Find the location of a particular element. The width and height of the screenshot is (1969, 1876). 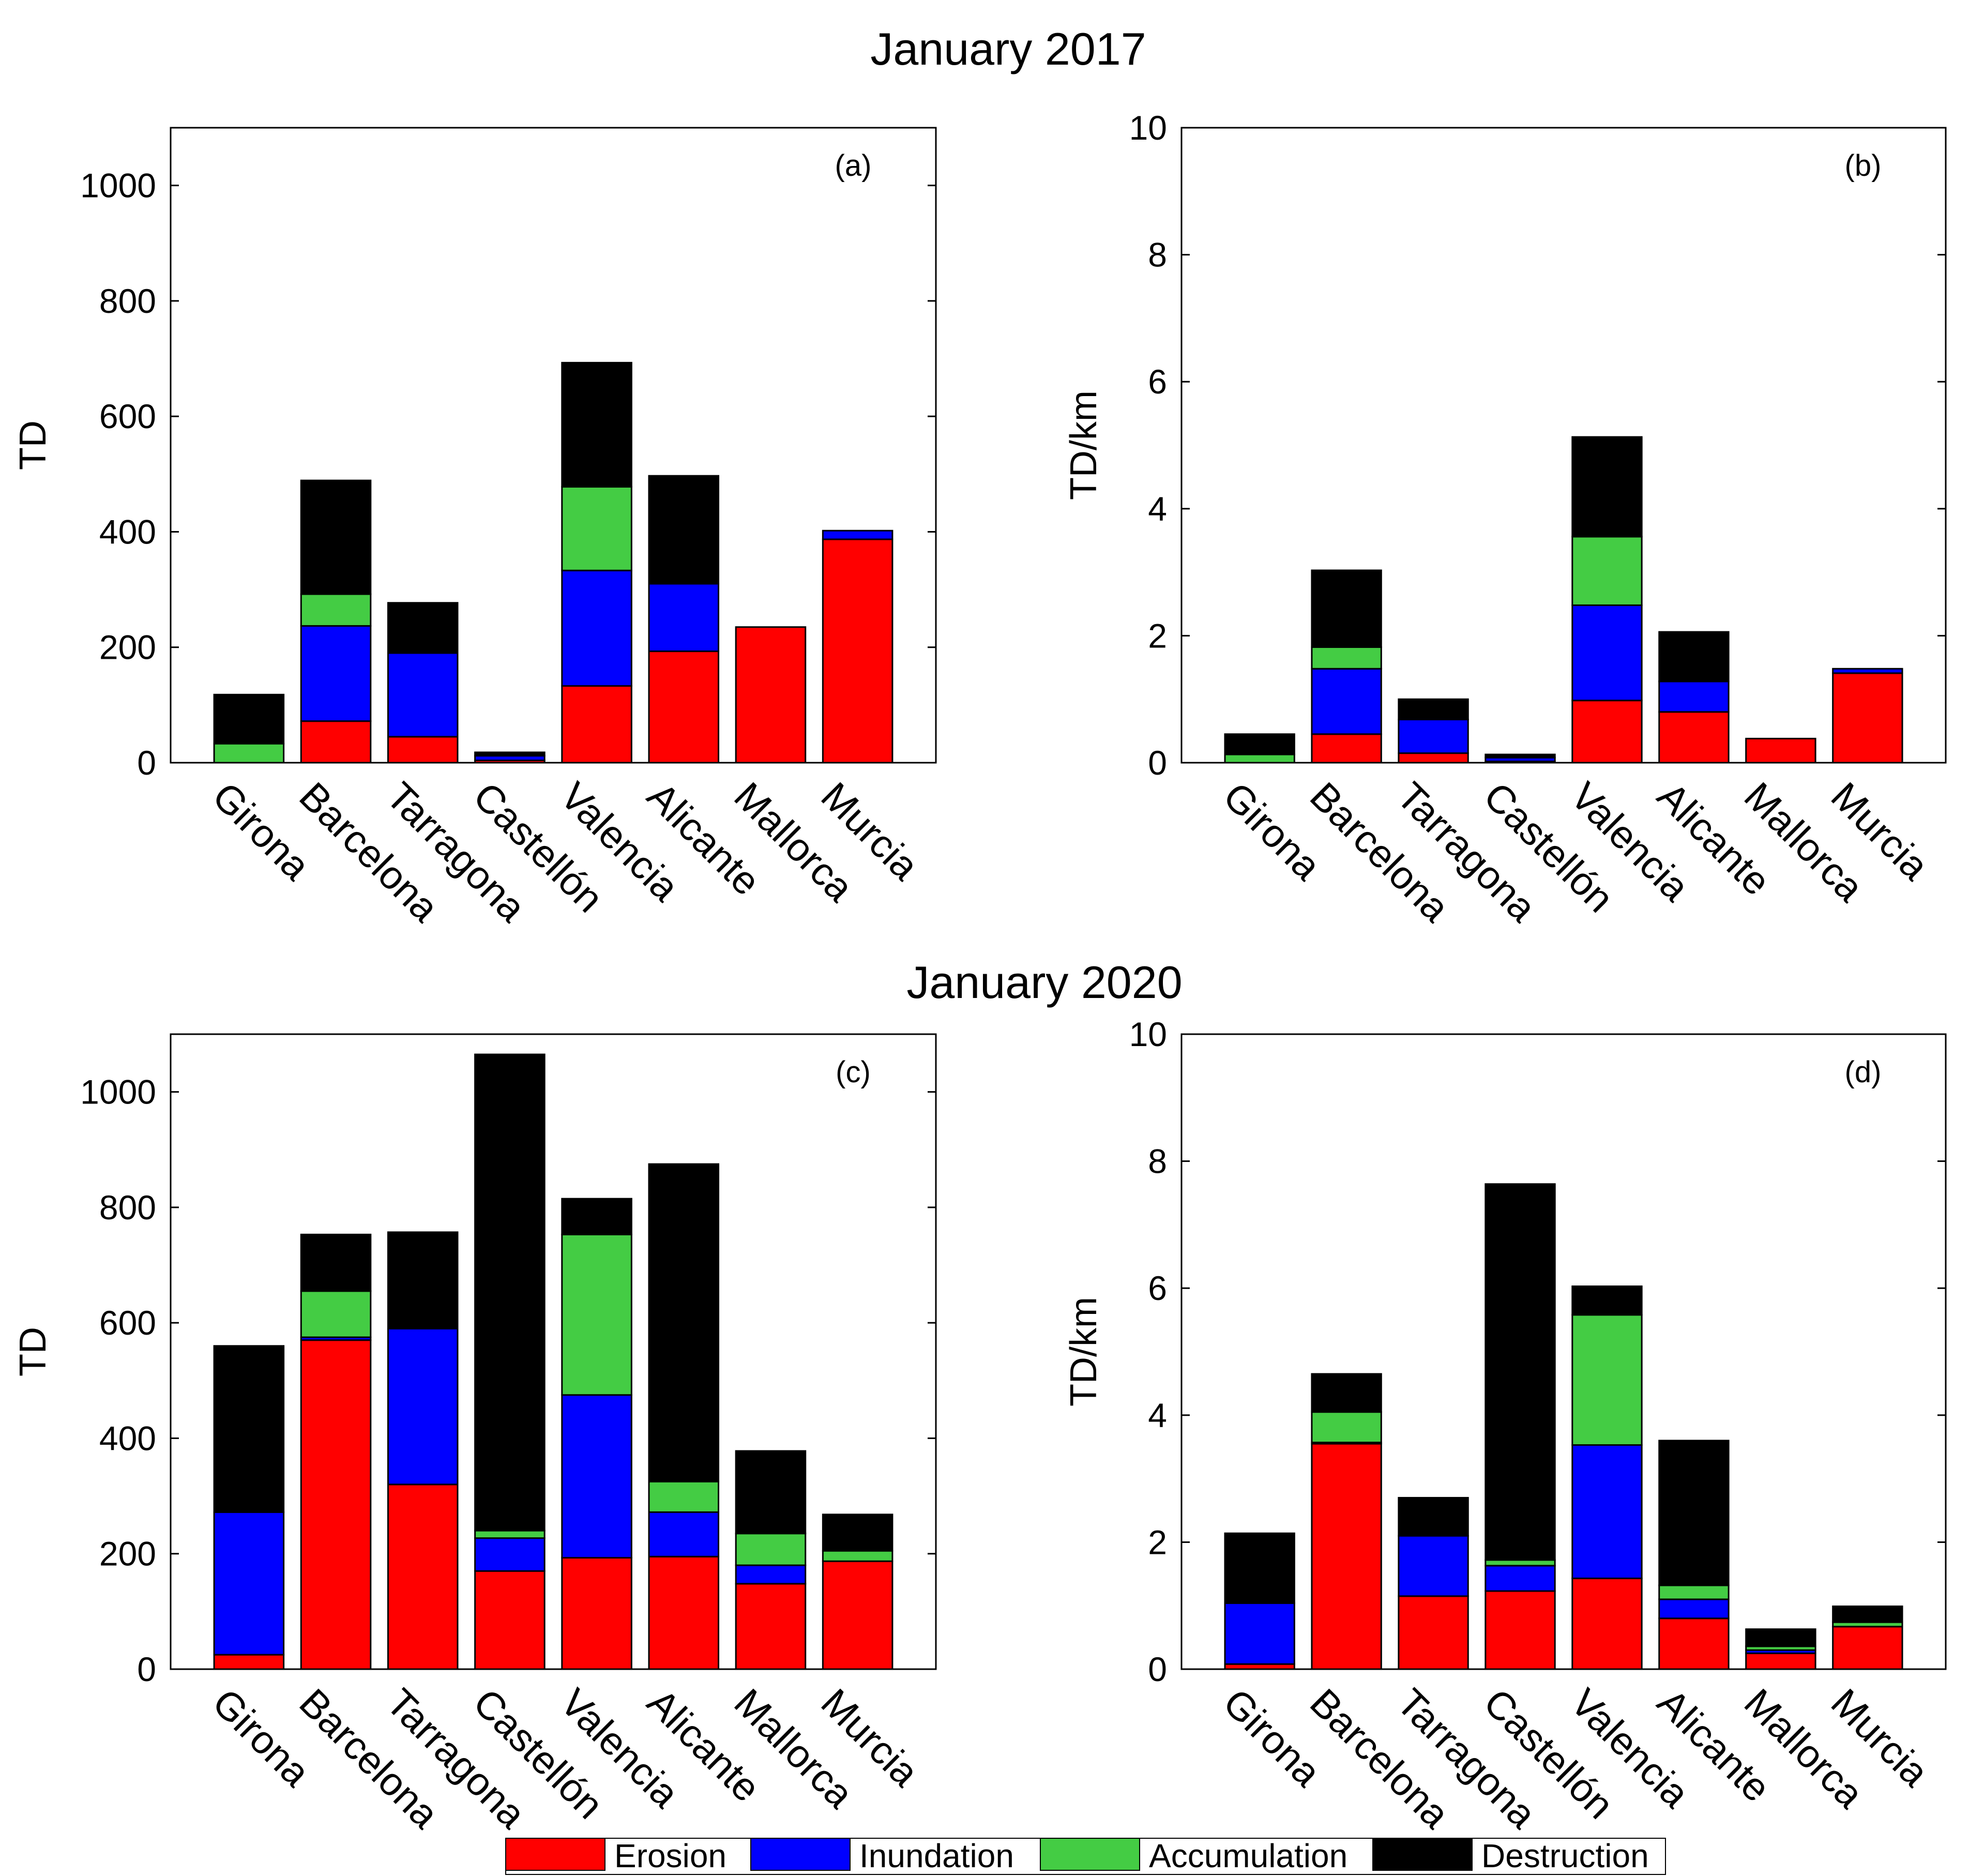

bar-b-girona-destruction is located at coordinates (1260, 744).